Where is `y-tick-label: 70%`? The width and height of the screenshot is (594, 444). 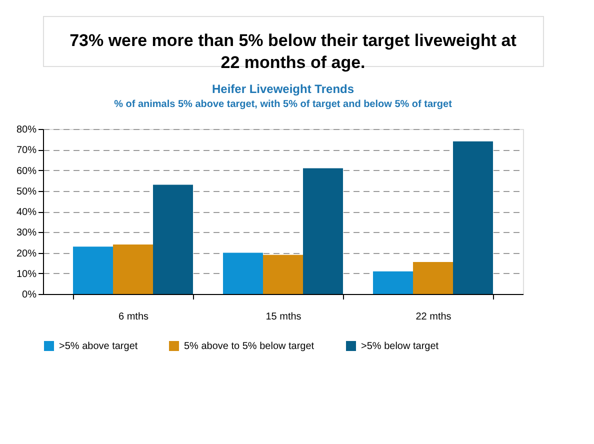
y-tick-label: 70% is located at coordinates (26, 150).